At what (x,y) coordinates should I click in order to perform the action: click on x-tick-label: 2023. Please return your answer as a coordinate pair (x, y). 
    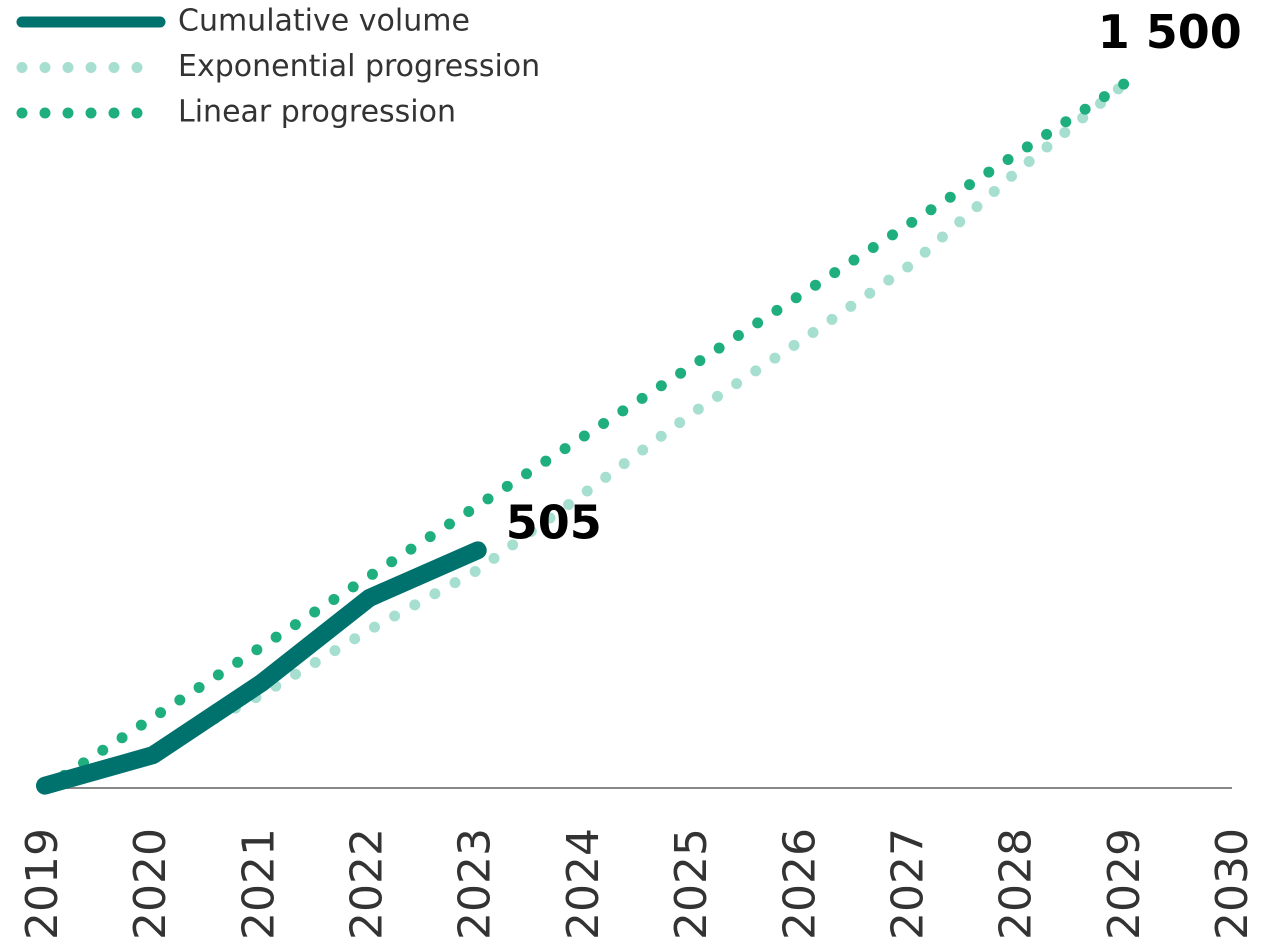
    Looking at the image, I should click on (475, 884).